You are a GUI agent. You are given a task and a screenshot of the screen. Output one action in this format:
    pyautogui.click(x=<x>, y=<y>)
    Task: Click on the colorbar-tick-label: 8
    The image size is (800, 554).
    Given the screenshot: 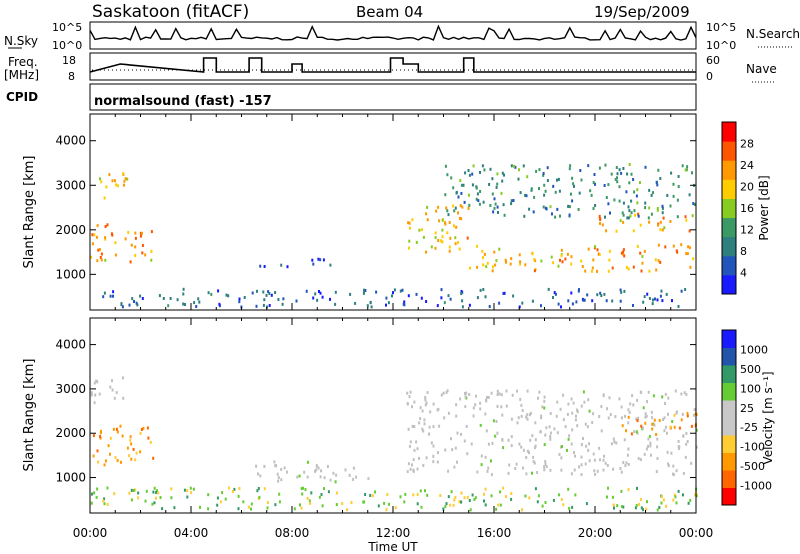 What is the action you would take?
    pyautogui.click(x=743, y=251)
    